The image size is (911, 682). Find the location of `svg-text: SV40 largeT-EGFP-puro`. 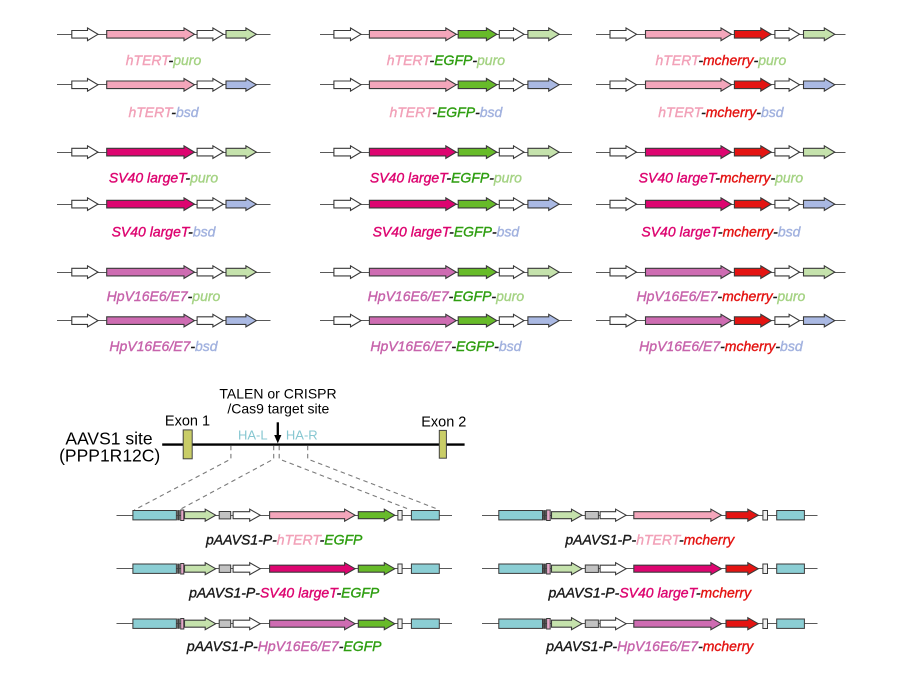

svg-text: SV40 largeT-EGFP-puro is located at coordinates (446, 178).